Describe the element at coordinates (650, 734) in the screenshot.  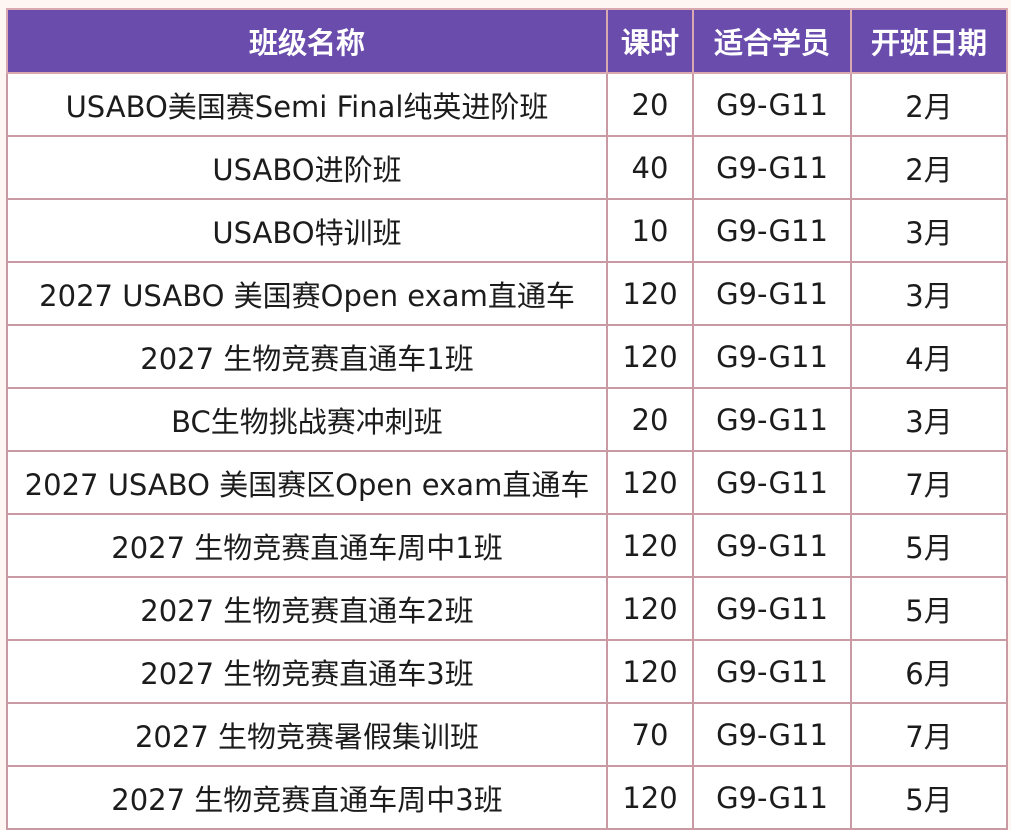
I see `cell-hours: 70` at that location.